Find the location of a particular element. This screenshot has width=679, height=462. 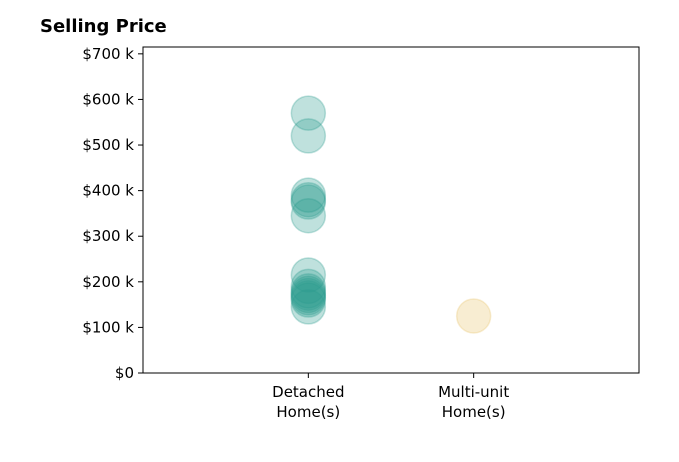

y-tick-label-2: $200 k is located at coordinates (108, 282).